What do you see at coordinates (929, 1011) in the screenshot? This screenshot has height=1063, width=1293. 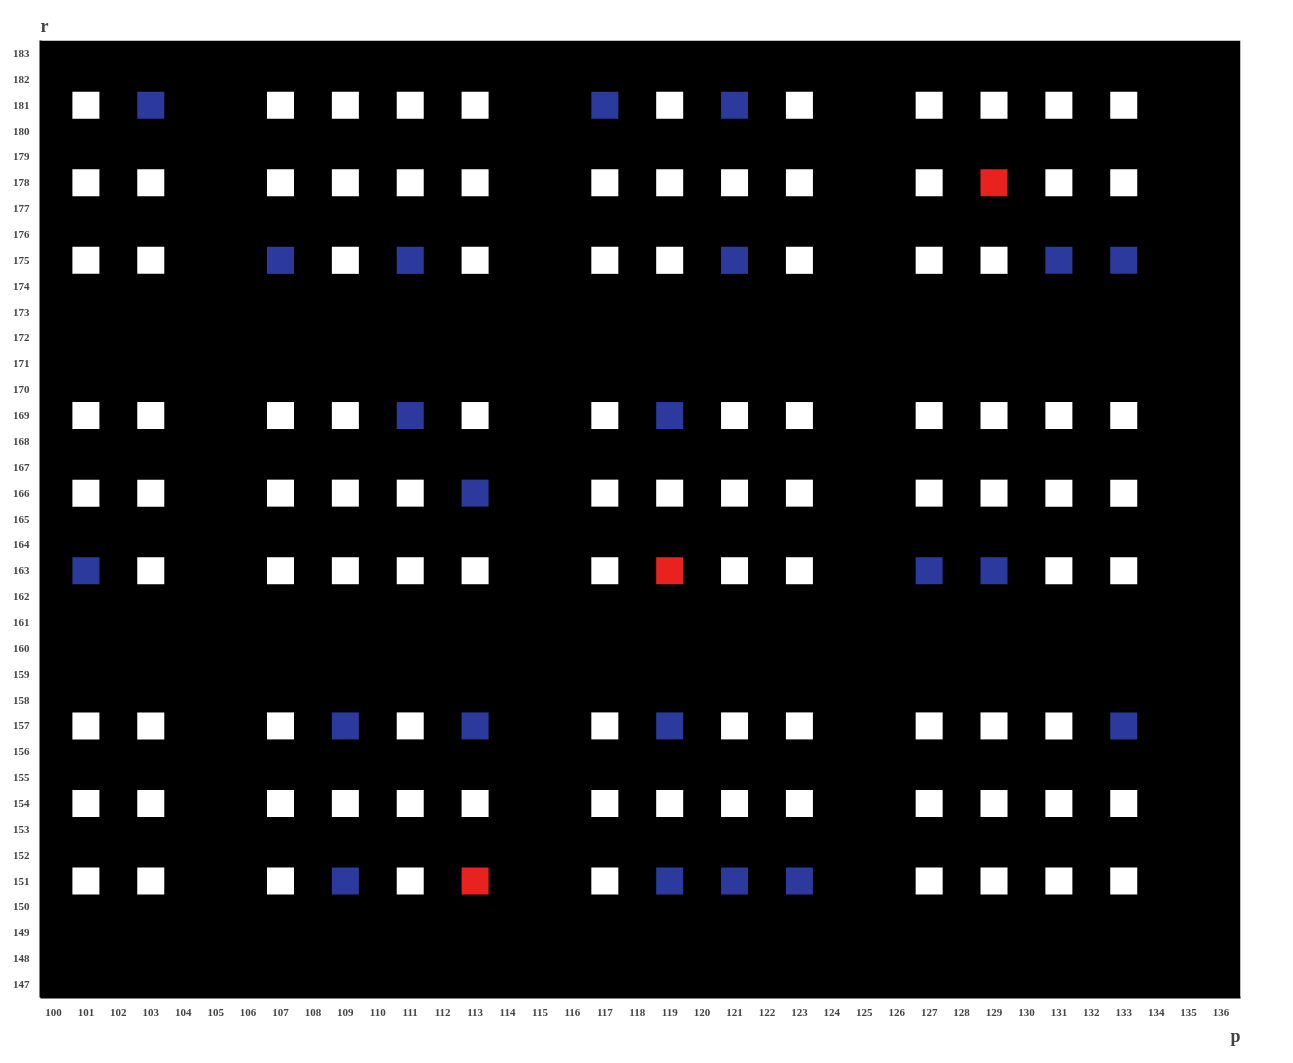 I see `x-tick-label: 127` at bounding box center [929, 1011].